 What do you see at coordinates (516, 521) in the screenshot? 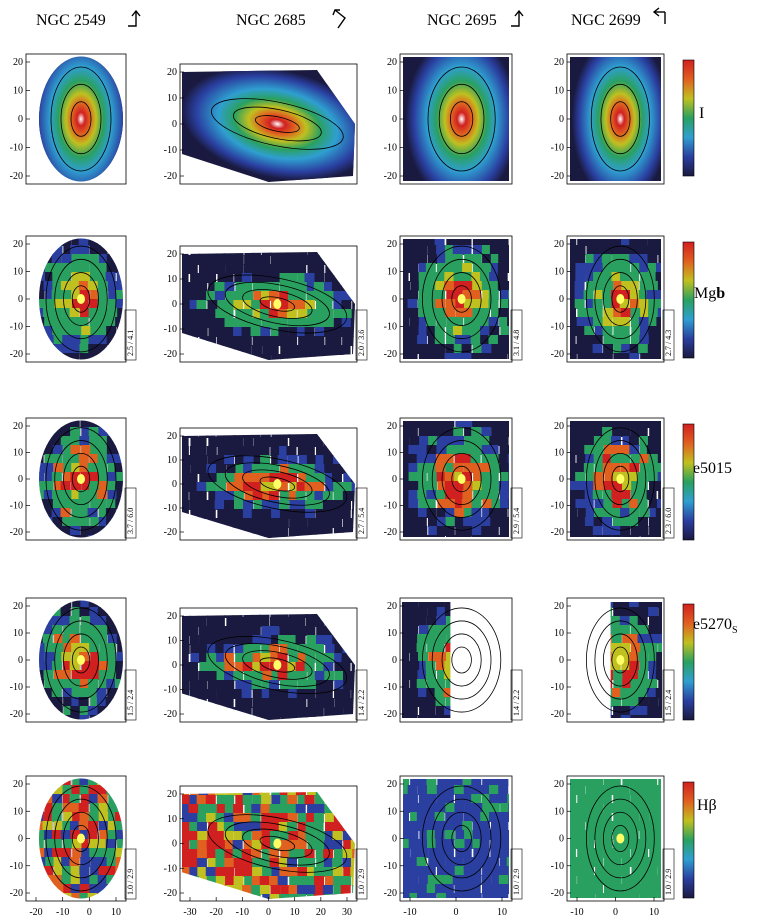
I see `svg-text: 2.9 / 5.4` at bounding box center [516, 521].